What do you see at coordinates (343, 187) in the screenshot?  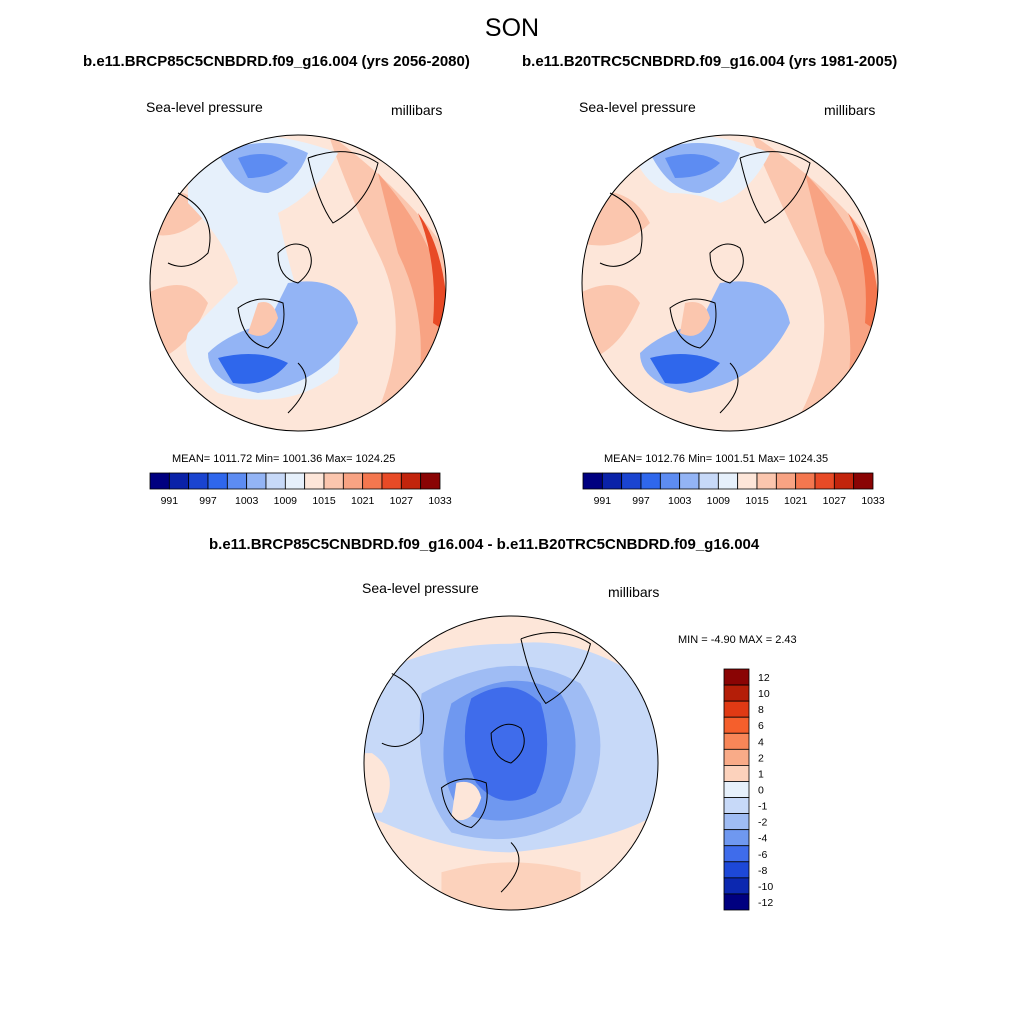 I see `left-coastline-asia` at bounding box center [343, 187].